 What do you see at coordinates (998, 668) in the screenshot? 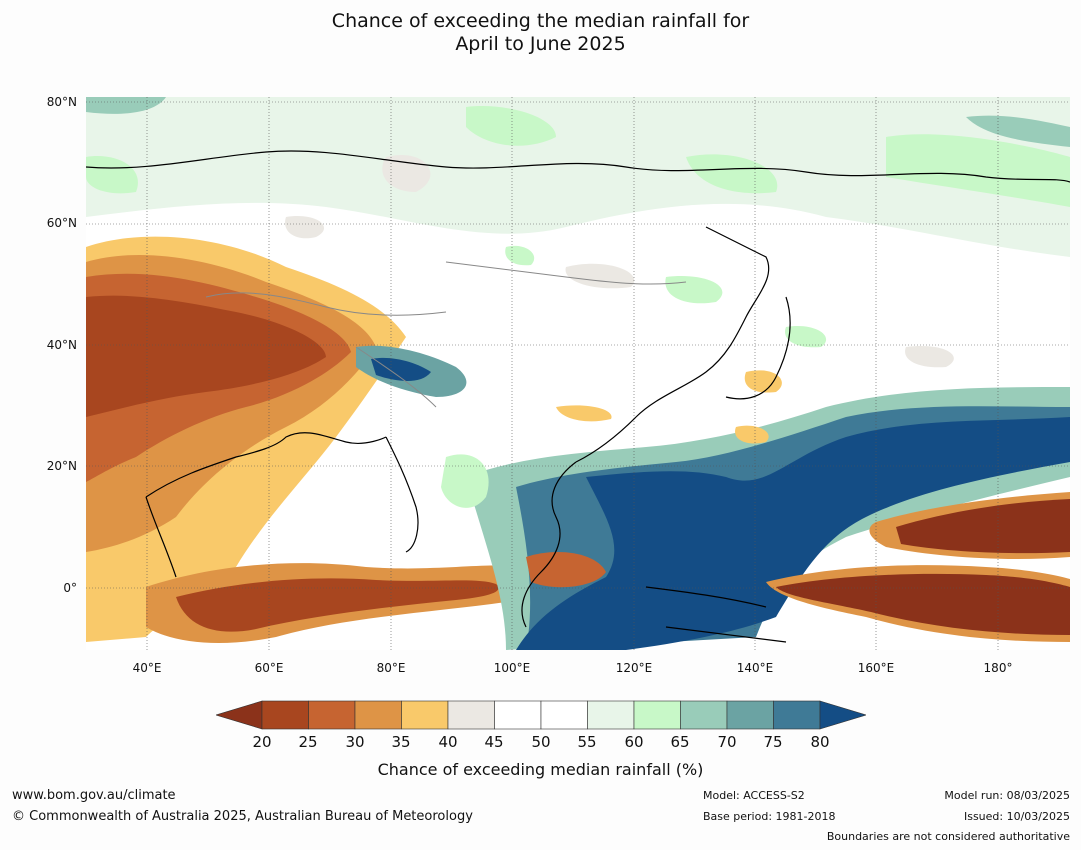
I see `lon-label-180: 180°` at bounding box center [998, 668].